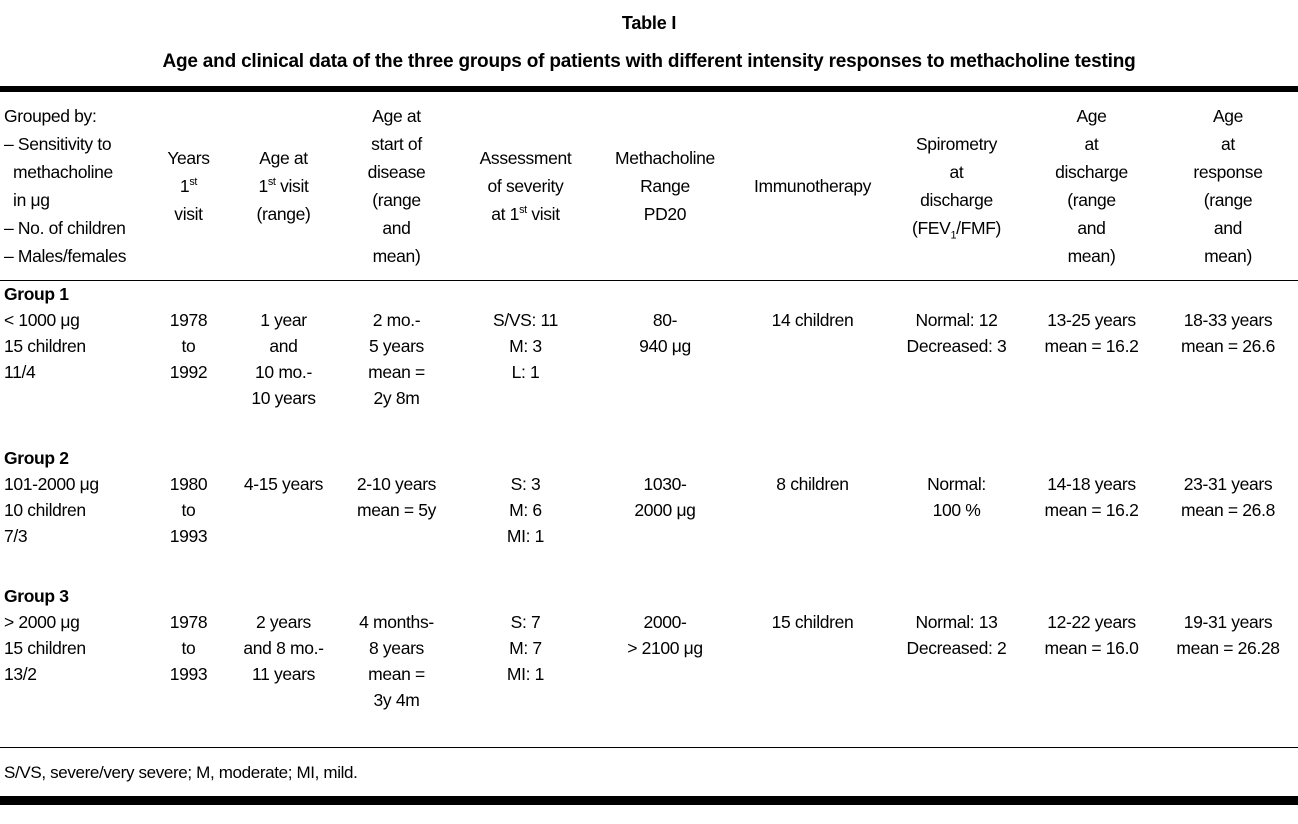 The width and height of the screenshot is (1298, 824). What do you see at coordinates (396, 497) in the screenshot?
I see `table-cell-age-at-start-of-disease: 2-10 years mean = 5y` at bounding box center [396, 497].